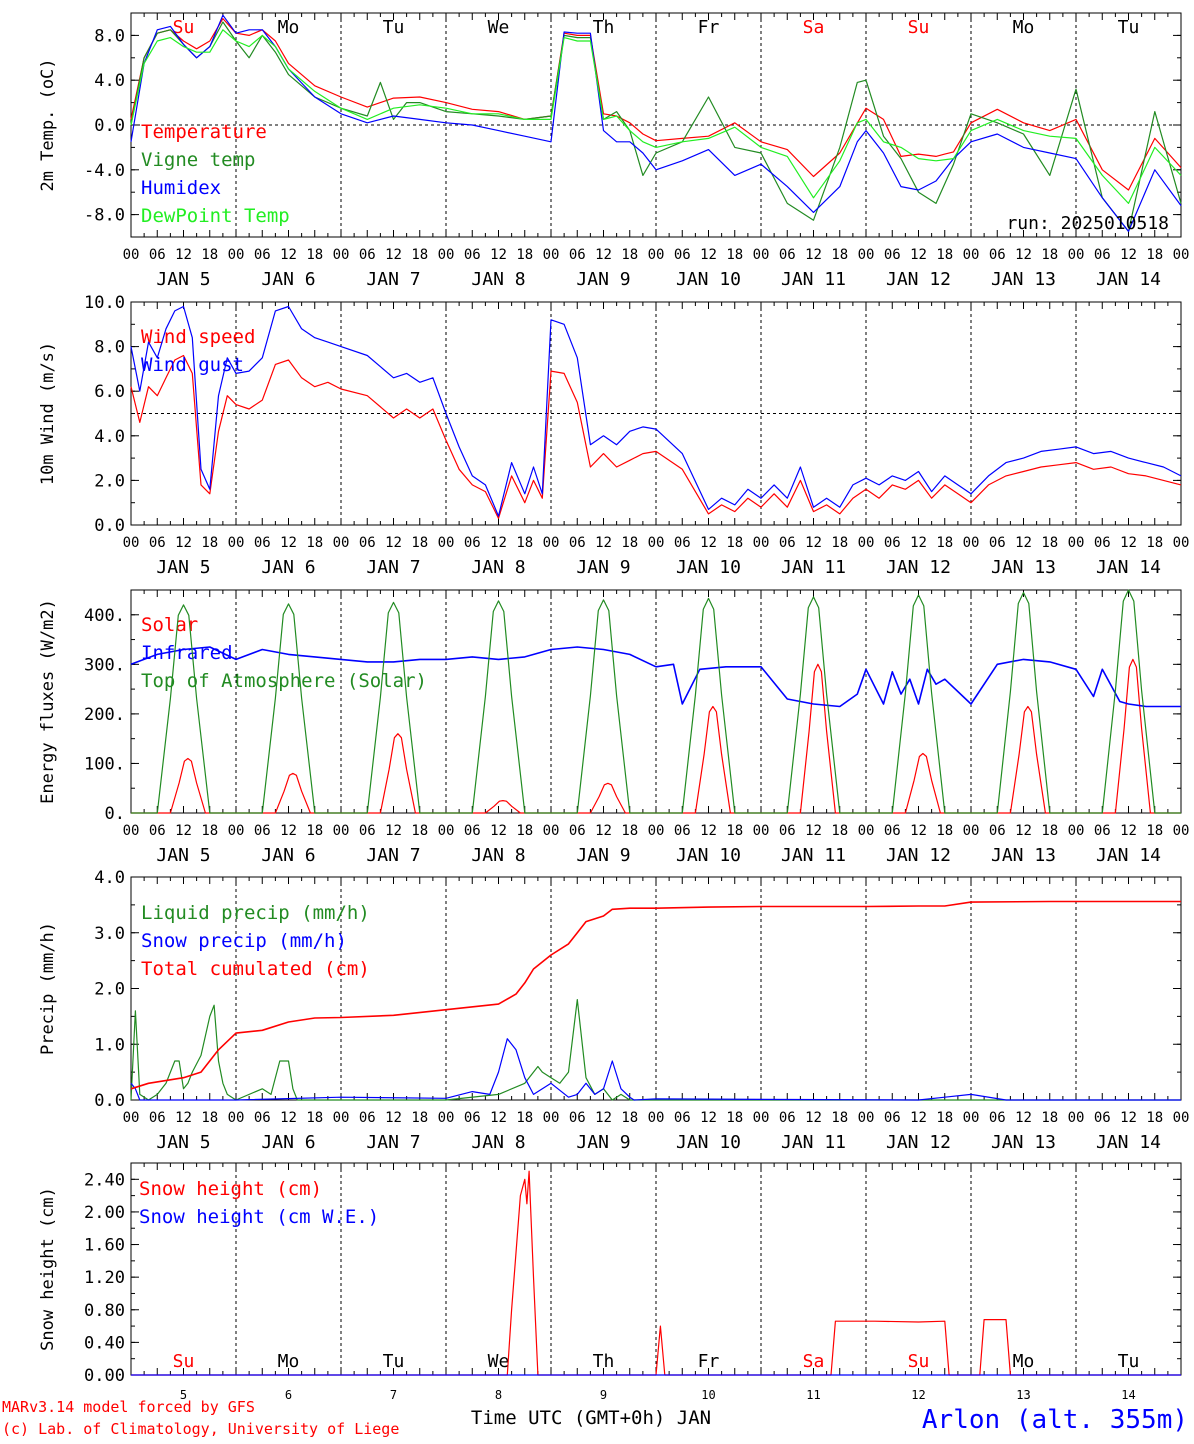 This screenshot has height=1444, width=1194. I want to click on y-tick-label: -4.0, so click(104, 171).